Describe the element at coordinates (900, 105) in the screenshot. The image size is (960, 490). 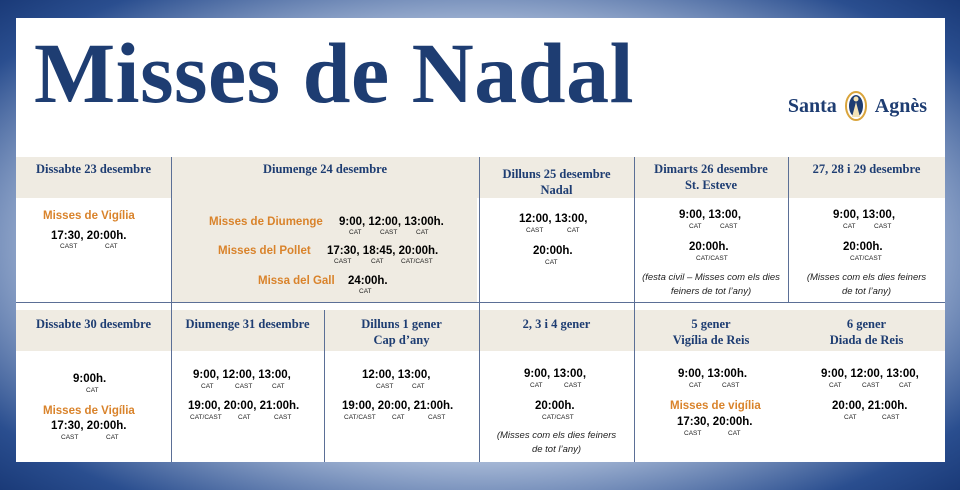
I see `logo-text-right: Agnès` at that location.